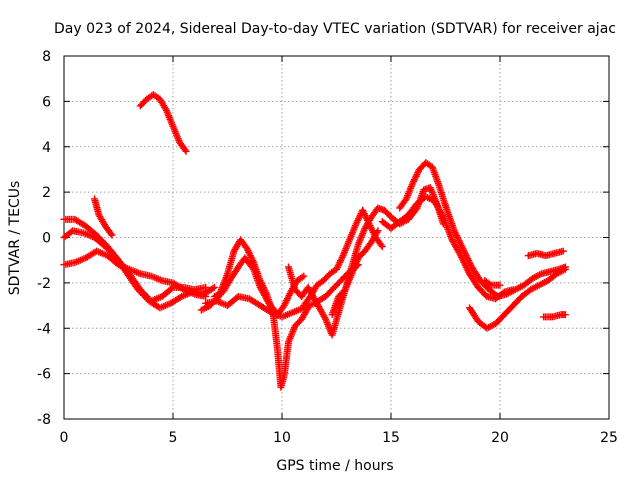 The height and width of the screenshot is (480, 640). What do you see at coordinates (46, 239) in the screenshot?
I see `y-tick-label: 0` at bounding box center [46, 239].